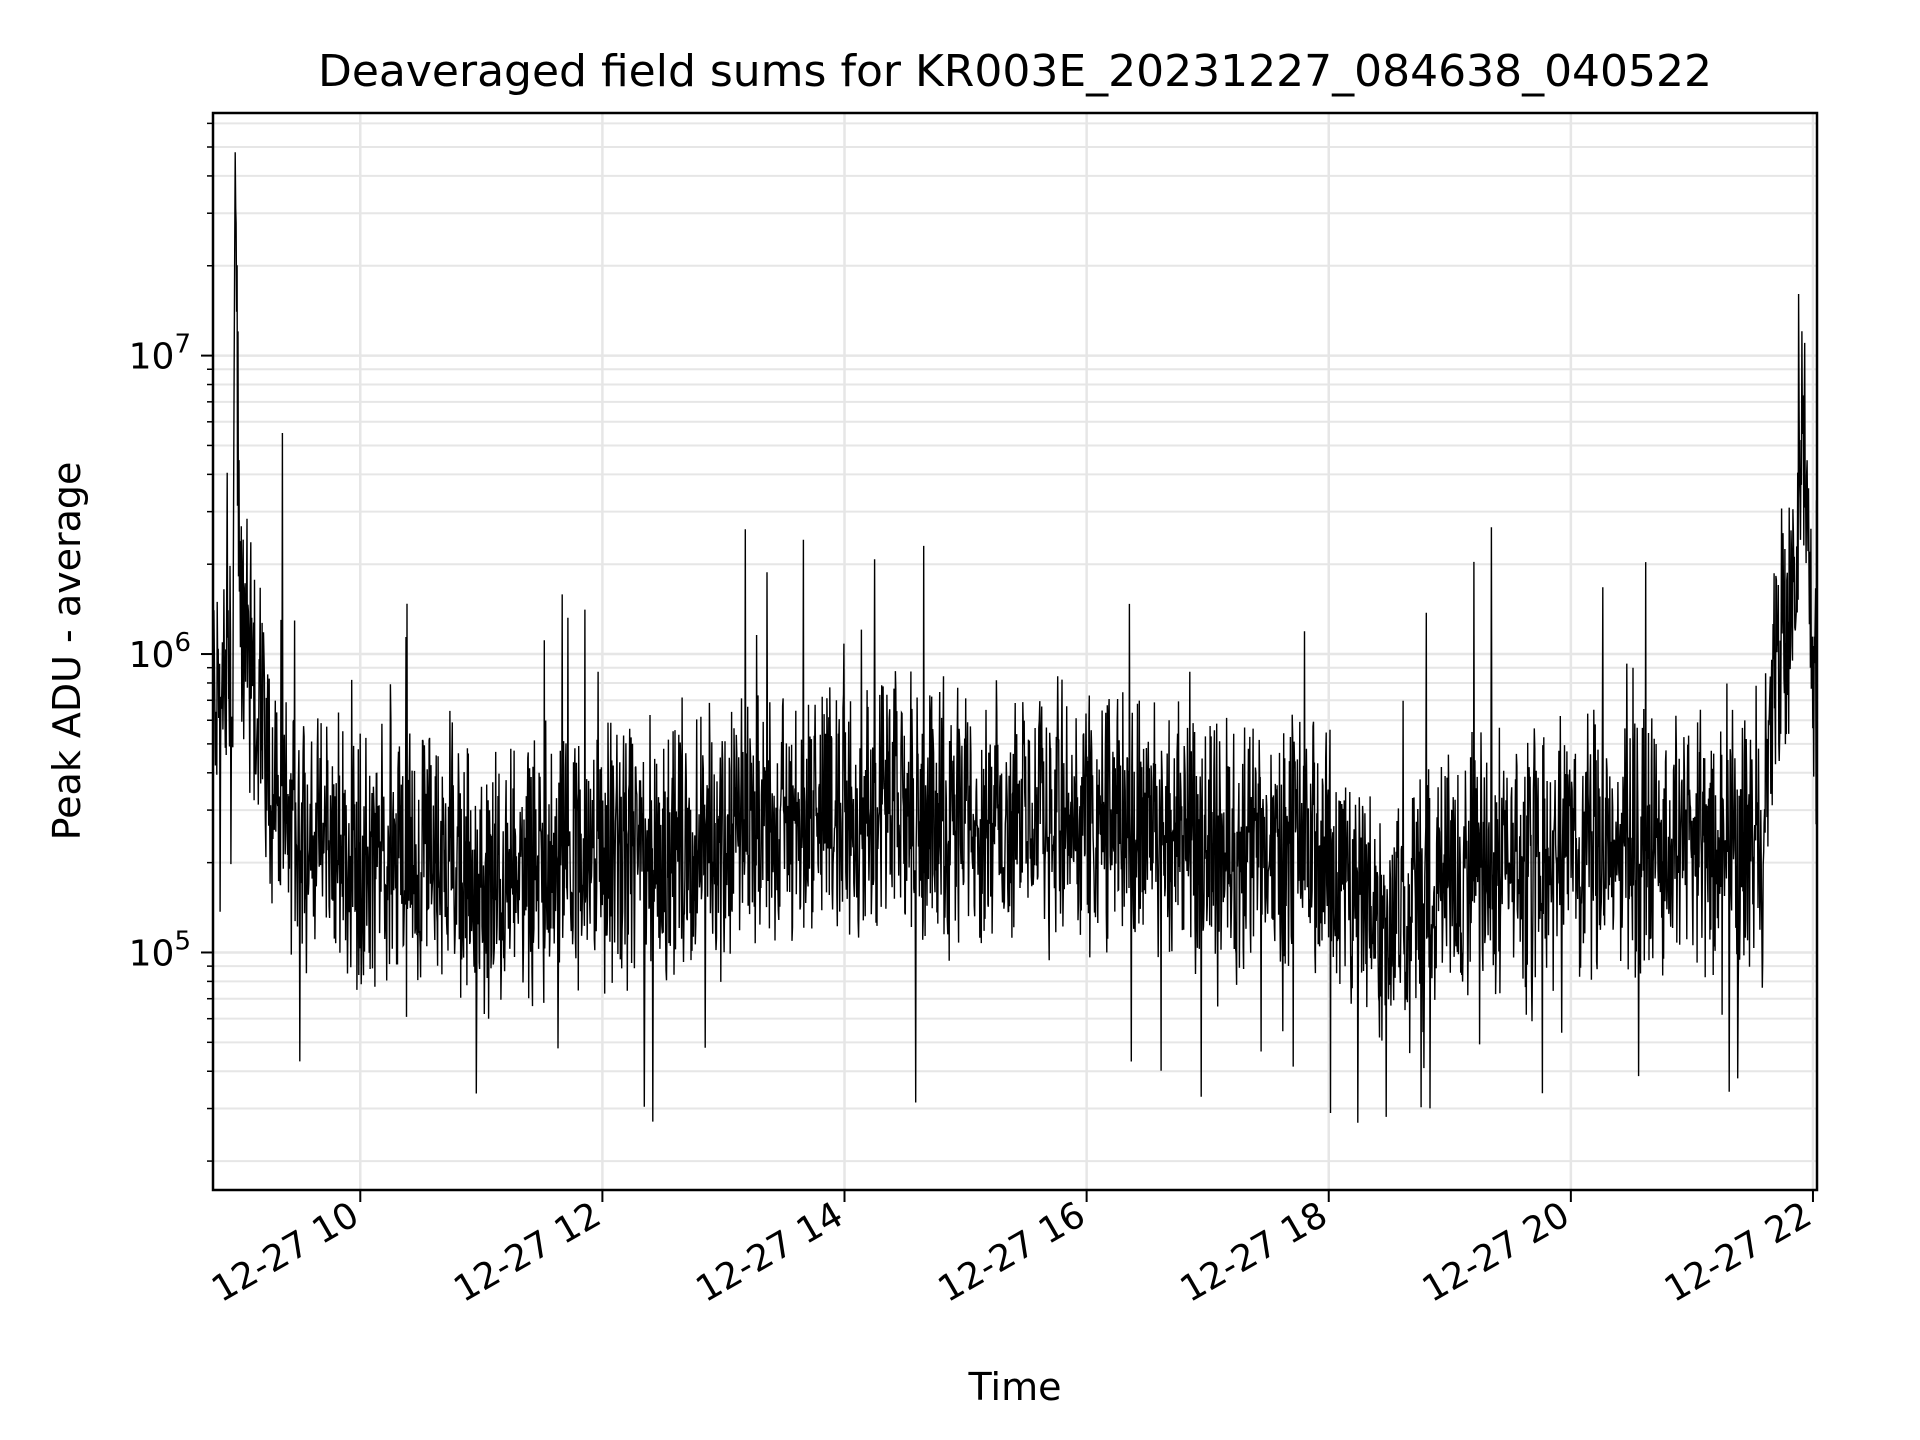  I want to click on x-tick-label: 12-27 16, so click(1012, 1252).